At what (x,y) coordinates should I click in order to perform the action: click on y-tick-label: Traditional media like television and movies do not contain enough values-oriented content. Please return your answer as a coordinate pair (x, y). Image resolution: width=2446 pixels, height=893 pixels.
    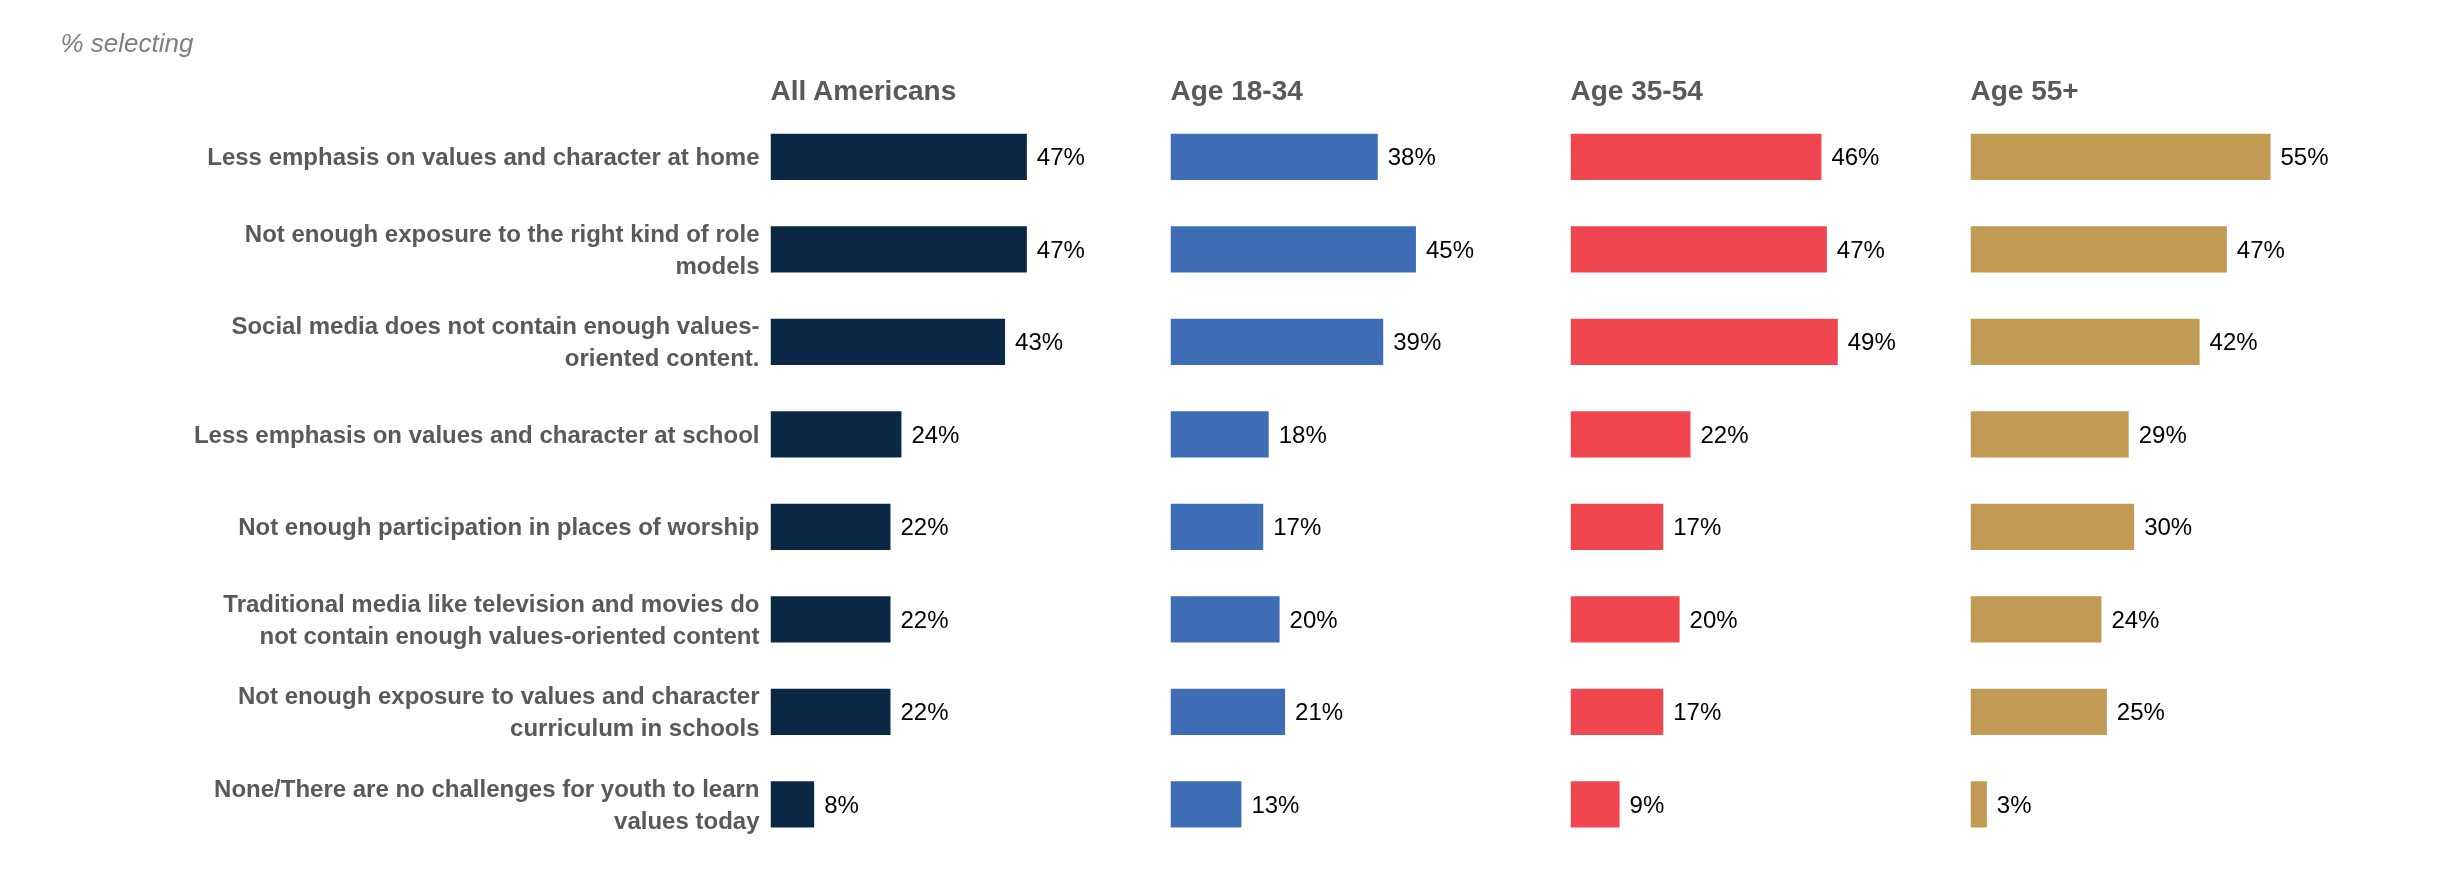
    Looking at the image, I should click on (491, 619).